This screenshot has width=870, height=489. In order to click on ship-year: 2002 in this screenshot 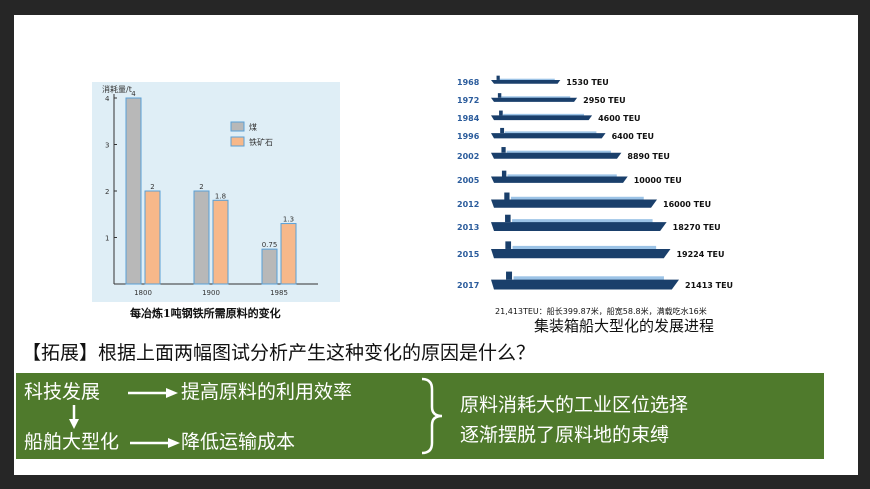, I will do `click(468, 156)`.